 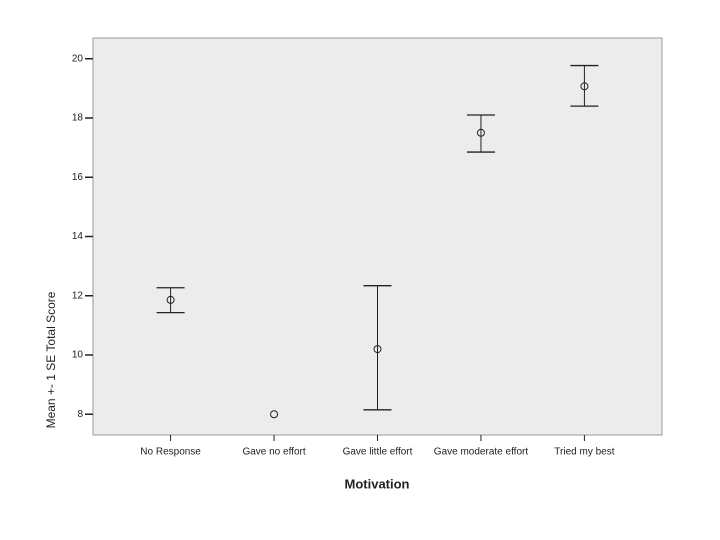 What do you see at coordinates (78, 236) in the screenshot?
I see `y-tick-label: 14` at bounding box center [78, 236].